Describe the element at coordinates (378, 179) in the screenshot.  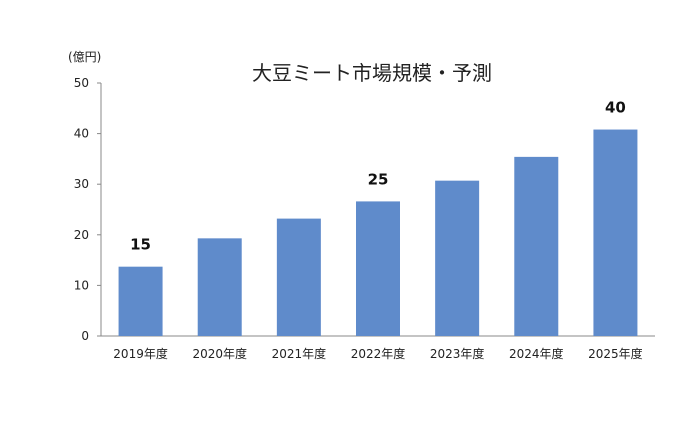
I see `data-label: 25` at that location.